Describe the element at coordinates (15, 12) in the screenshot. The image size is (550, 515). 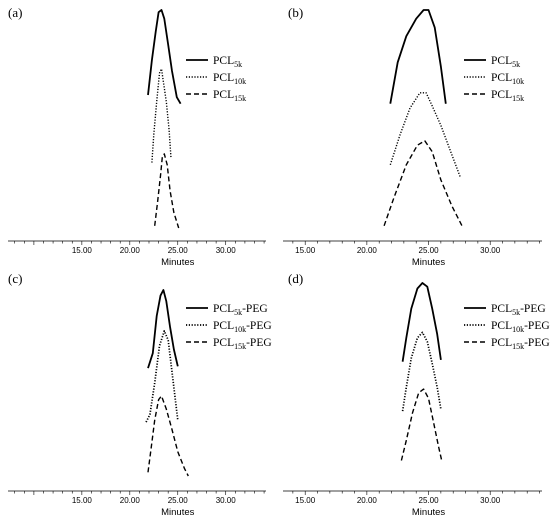
I see `panel-label: (a)` at that location.